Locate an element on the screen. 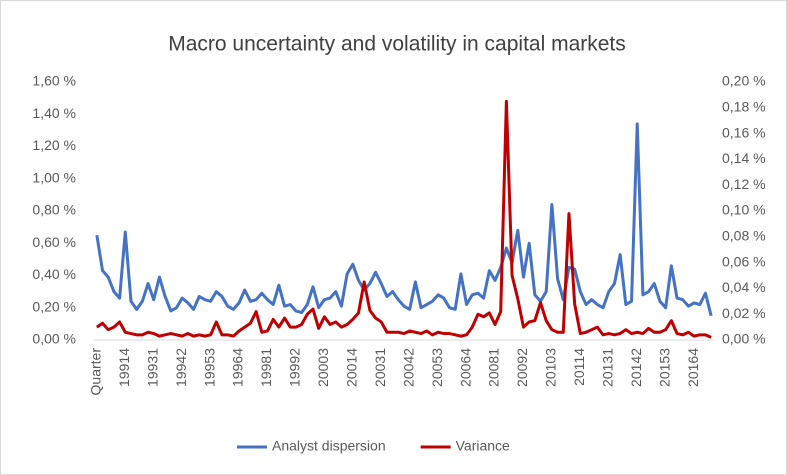 This screenshot has height=475, width=787. x-tick-label: 19931 is located at coordinates (152, 367).